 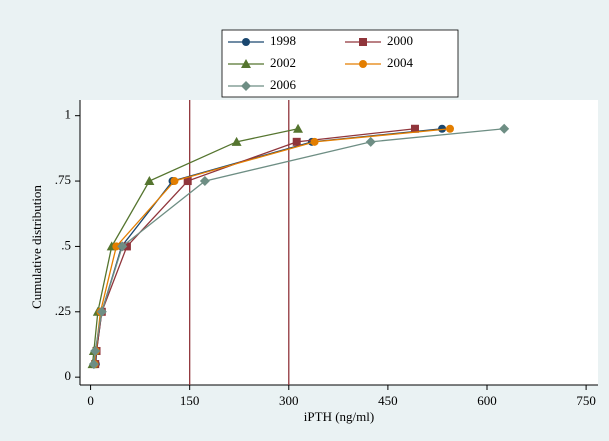 I want to click on legend-label: 2002, so click(x=283, y=62).